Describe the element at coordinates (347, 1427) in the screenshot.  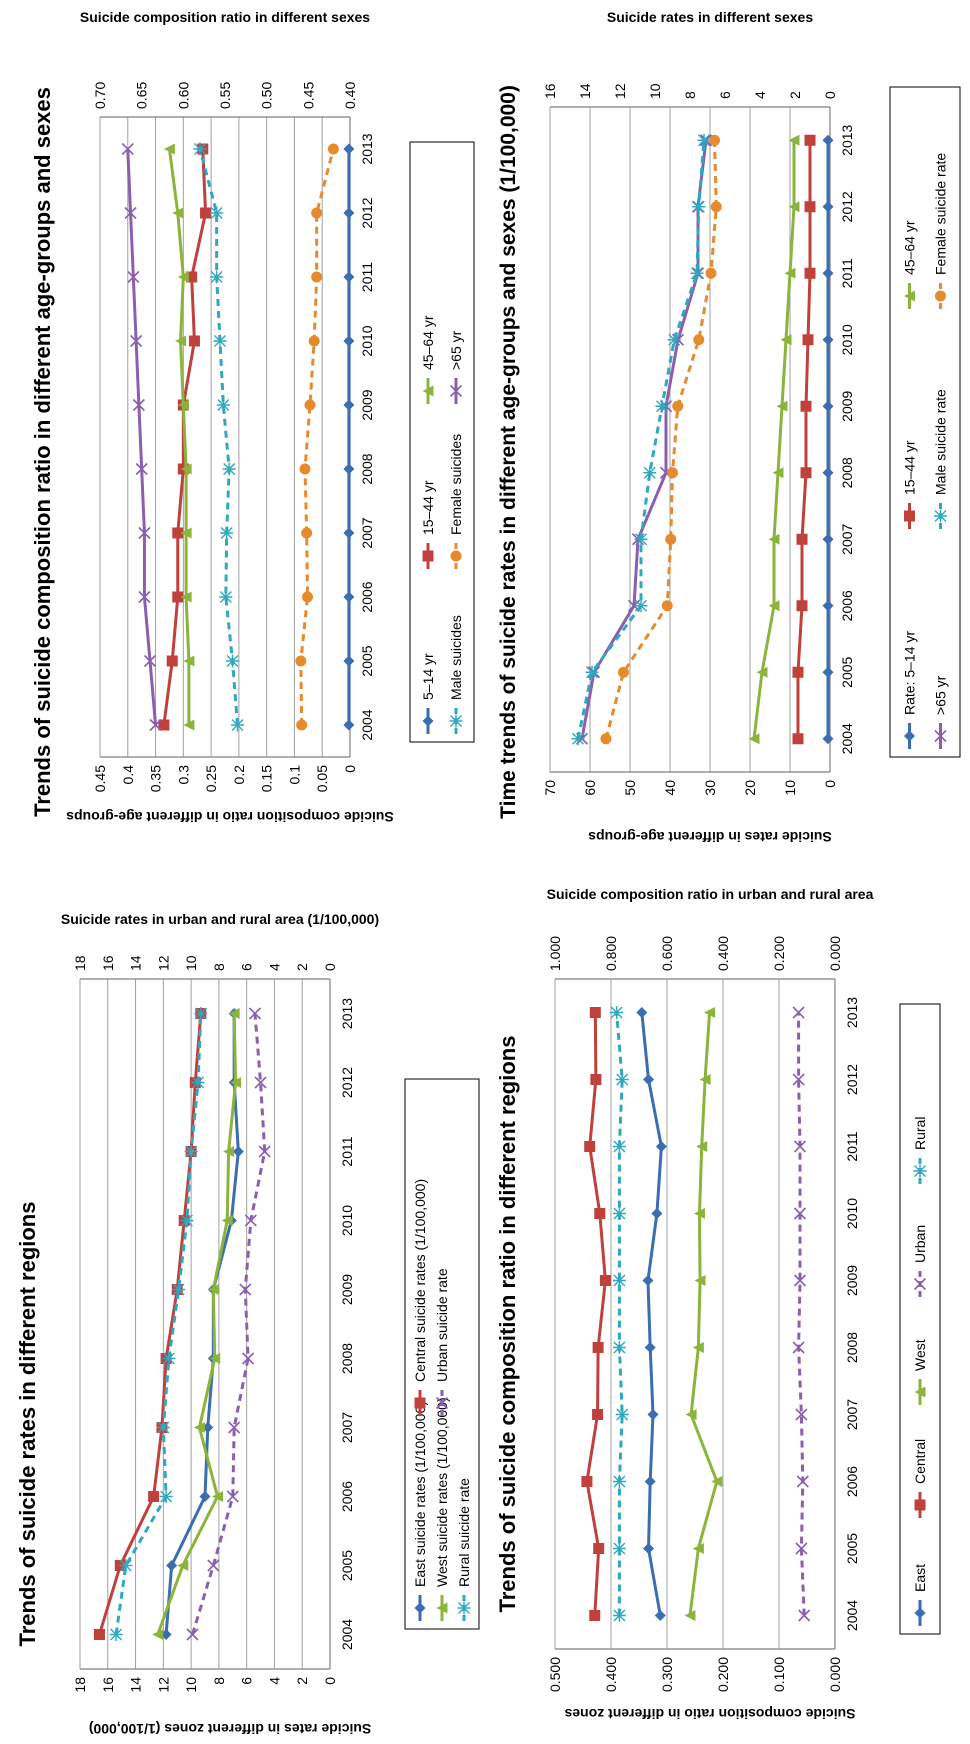
I see `x-tick-label: 2007` at that location.